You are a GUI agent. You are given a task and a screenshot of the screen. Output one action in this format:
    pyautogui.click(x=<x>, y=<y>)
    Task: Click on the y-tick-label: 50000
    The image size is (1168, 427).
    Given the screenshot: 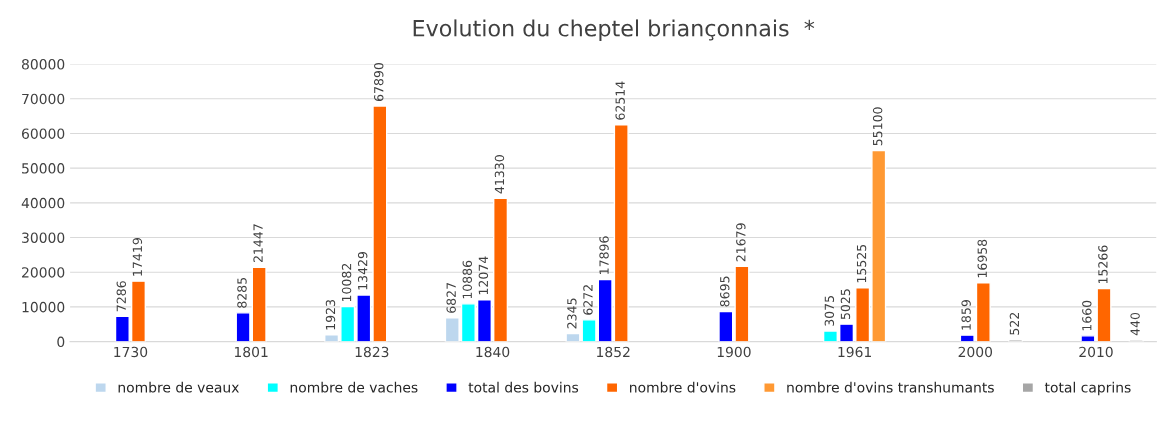 What is the action you would take?
    pyautogui.click(x=43, y=168)
    